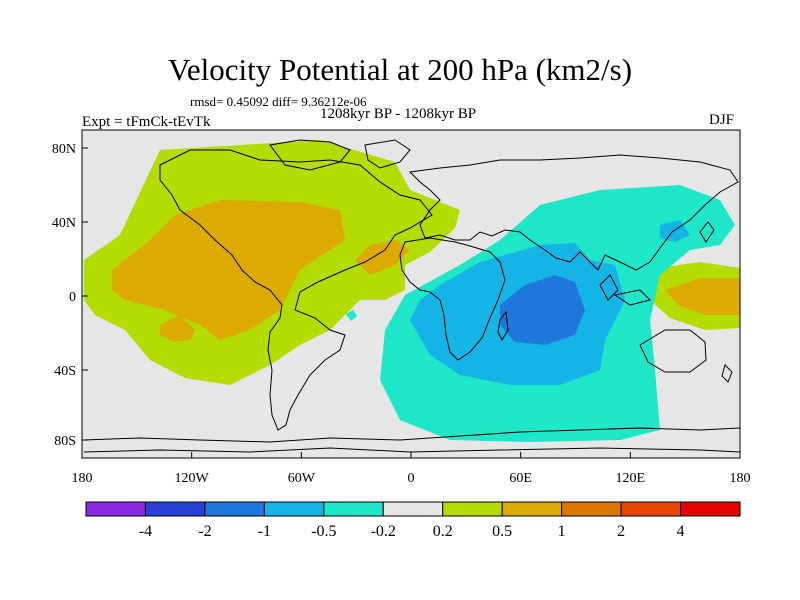 The width and height of the screenshot is (800, 600). I want to click on contour-negative-strong-indian, so click(542, 310).